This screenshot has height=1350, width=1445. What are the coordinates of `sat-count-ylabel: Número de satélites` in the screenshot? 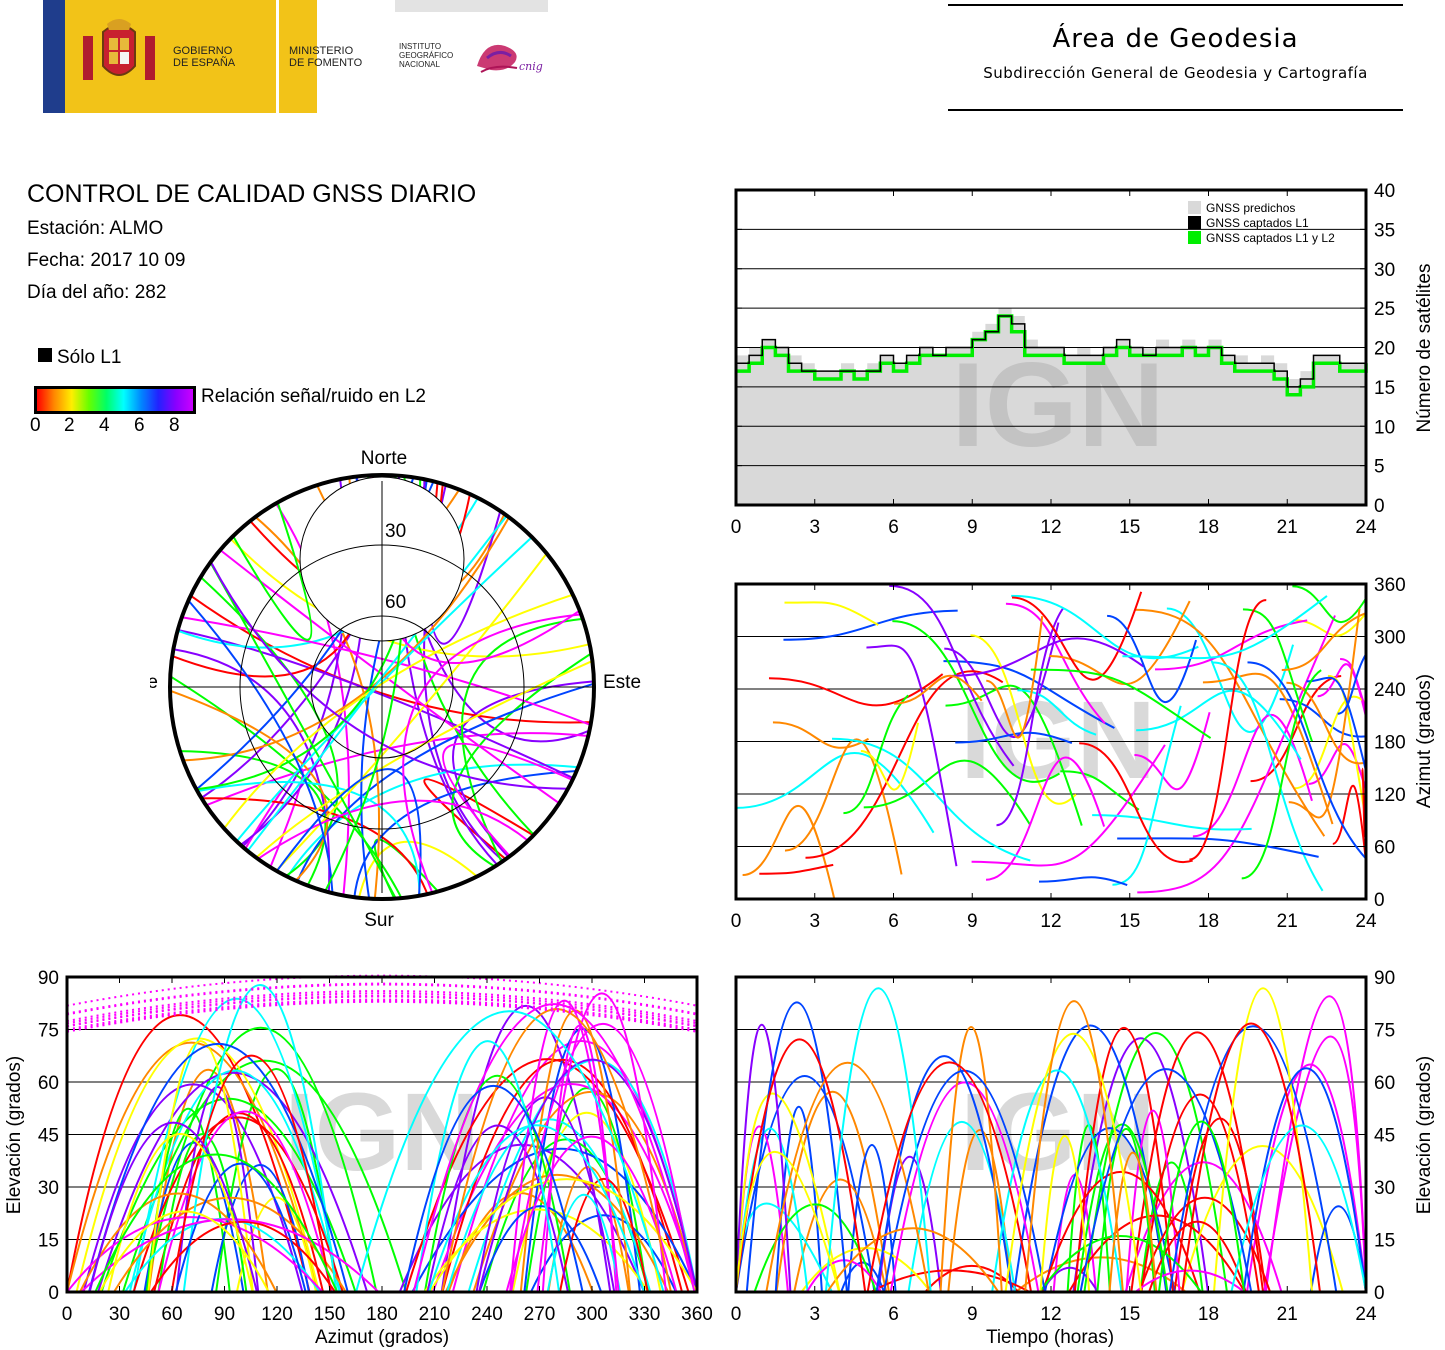 It's located at (1424, 348).